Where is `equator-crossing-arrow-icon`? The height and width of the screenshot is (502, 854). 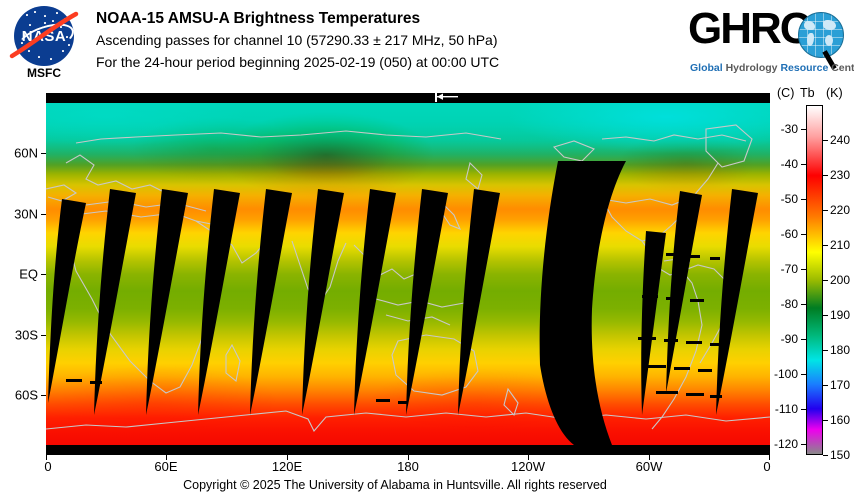 equator-crossing-arrow-icon is located at coordinates (446, 97).